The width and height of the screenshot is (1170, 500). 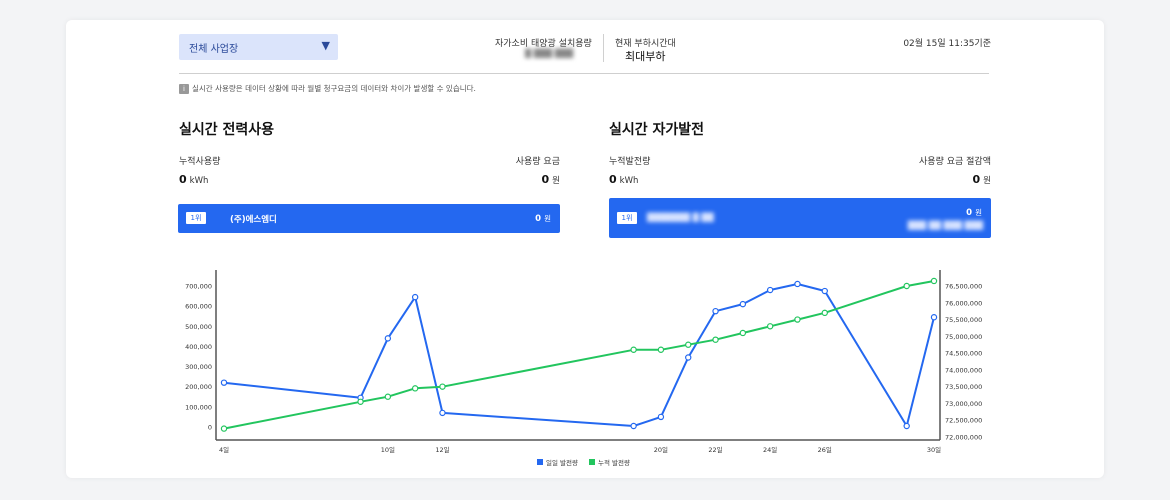 What do you see at coordinates (198, 367) in the screenshot?
I see `y-left-tick-label: 300,000` at bounding box center [198, 367].